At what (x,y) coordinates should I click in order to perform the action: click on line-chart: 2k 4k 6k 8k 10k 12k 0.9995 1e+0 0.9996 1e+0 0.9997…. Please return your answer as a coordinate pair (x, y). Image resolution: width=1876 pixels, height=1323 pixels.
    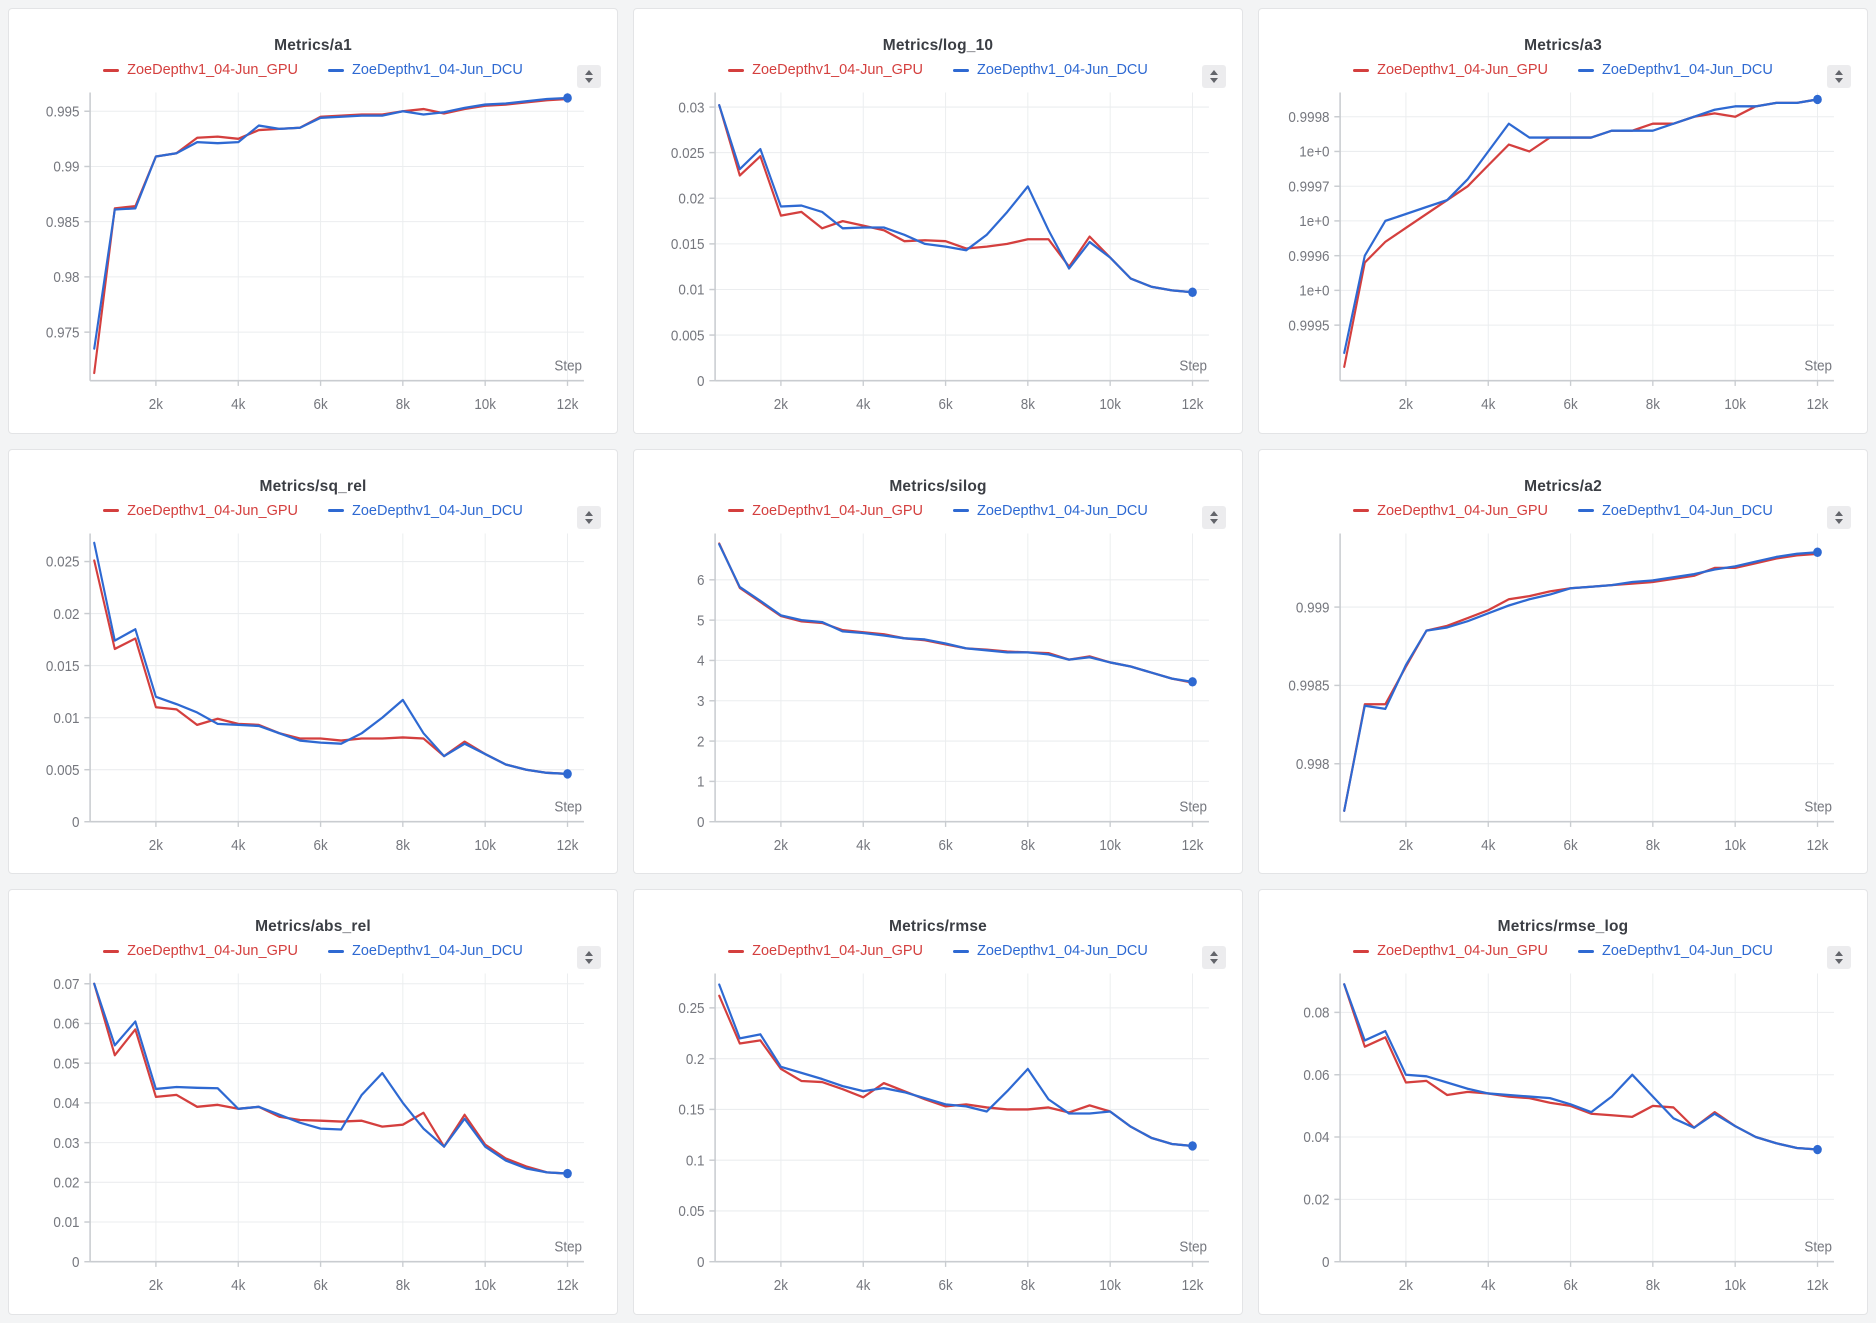
    Looking at the image, I should click on (1563, 254).